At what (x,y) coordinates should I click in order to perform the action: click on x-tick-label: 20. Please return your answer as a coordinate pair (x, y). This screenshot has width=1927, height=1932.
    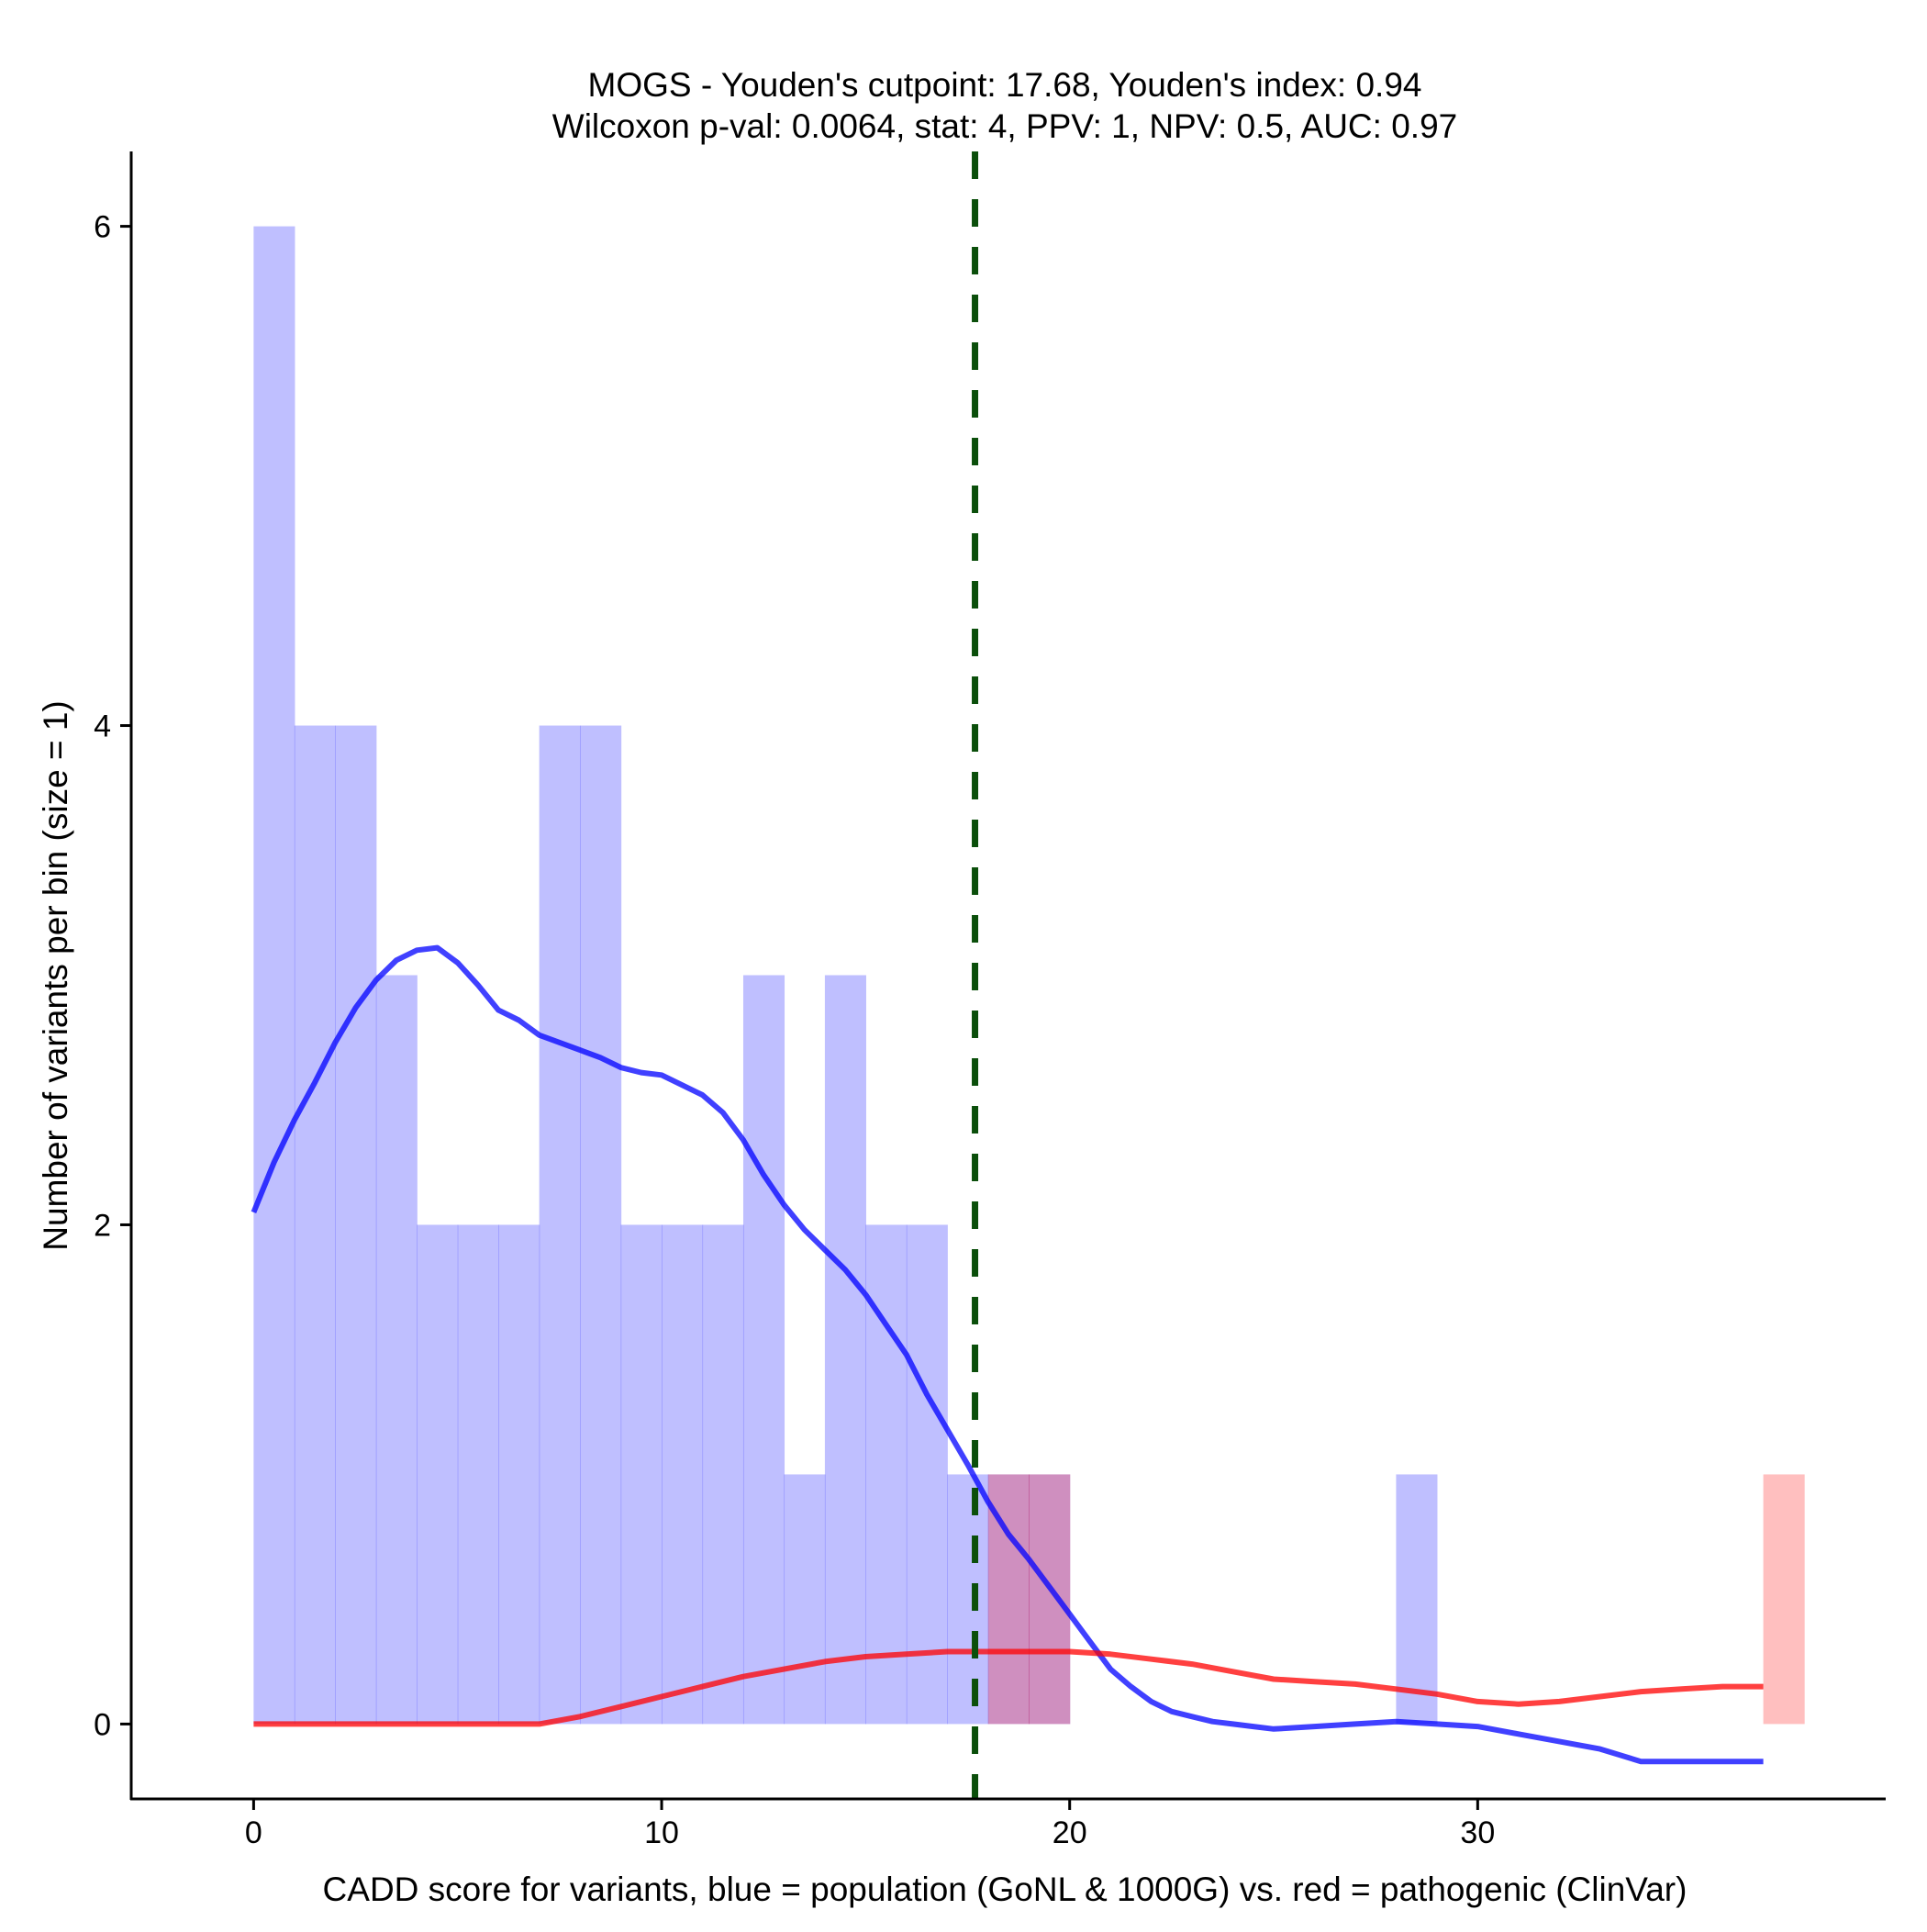
    Looking at the image, I should click on (1070, 1832).